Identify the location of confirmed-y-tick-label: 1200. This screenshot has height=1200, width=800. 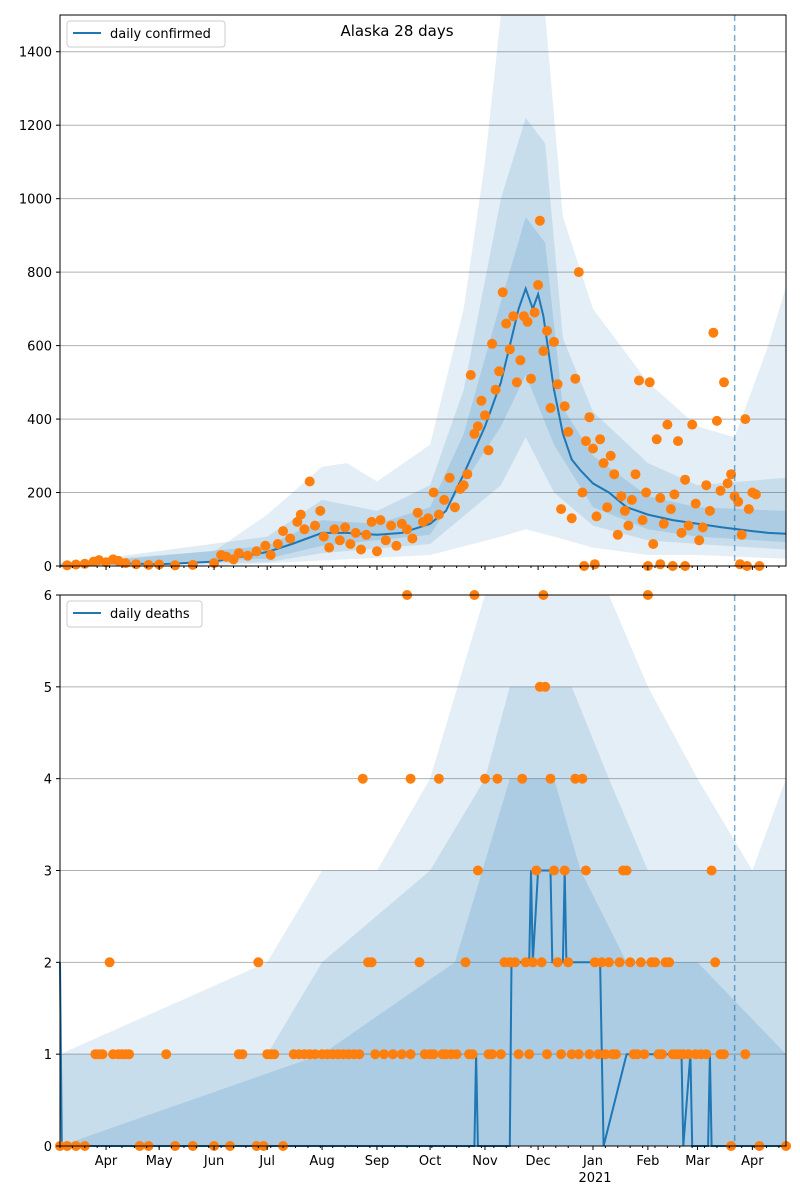
(35, 126).